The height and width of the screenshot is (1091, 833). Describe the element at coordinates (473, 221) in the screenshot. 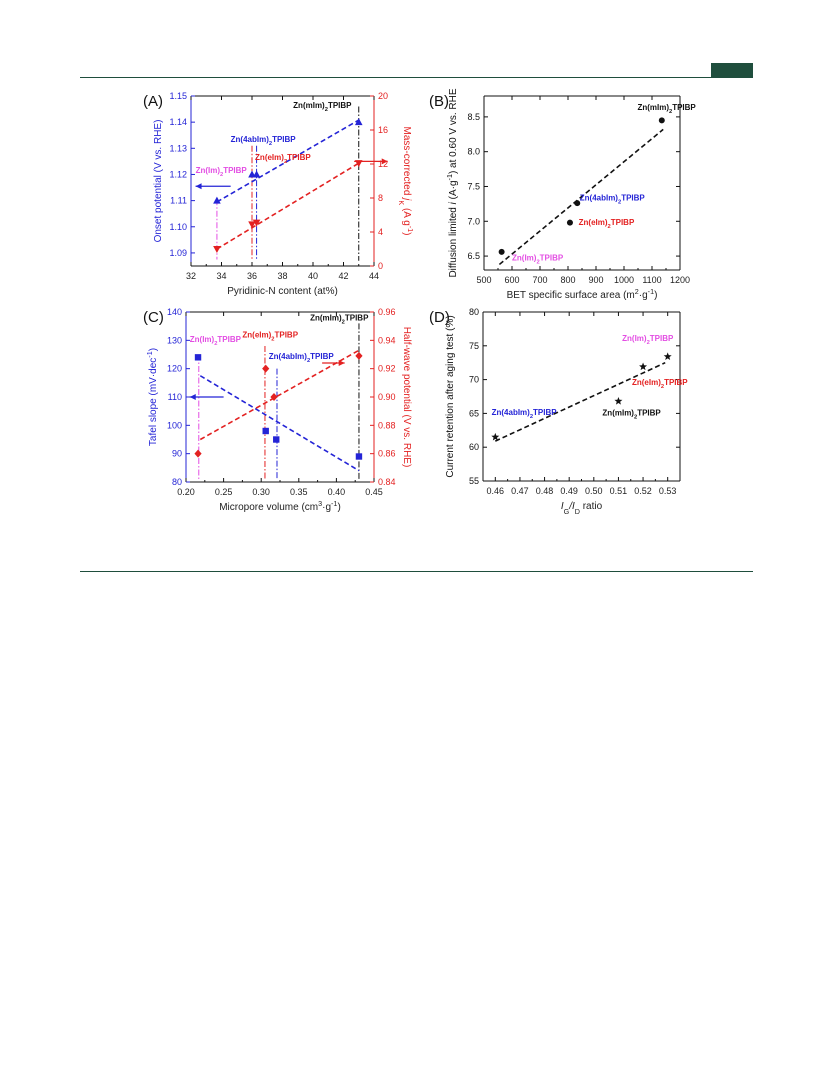

I see `y-tick-label: 7.0` at that location.